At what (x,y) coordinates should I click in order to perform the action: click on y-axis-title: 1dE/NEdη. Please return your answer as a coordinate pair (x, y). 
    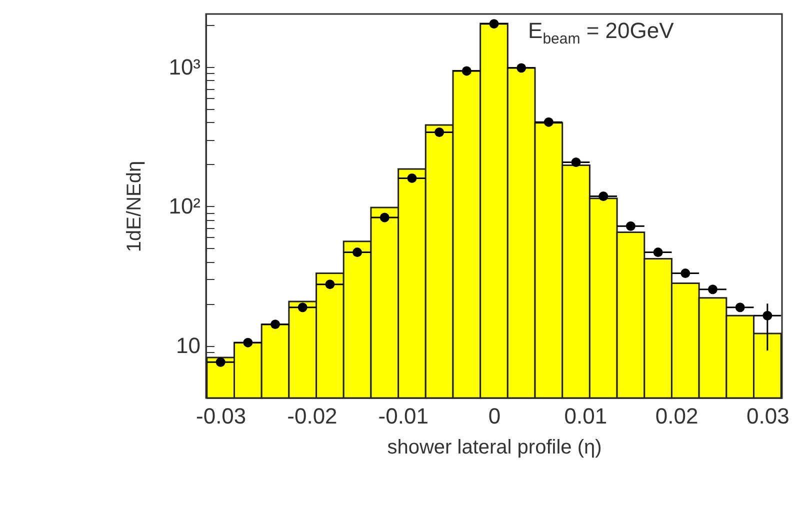
    Looking at the image, I should click on (135, 206).